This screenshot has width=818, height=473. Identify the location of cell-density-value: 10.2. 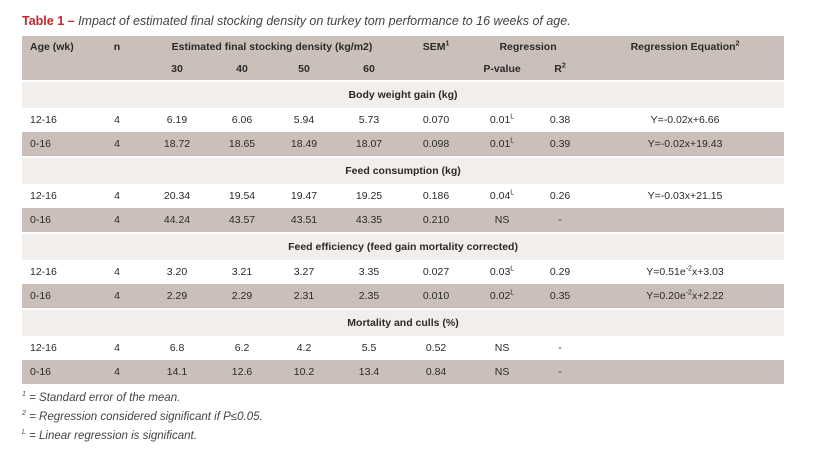
(304, 372).